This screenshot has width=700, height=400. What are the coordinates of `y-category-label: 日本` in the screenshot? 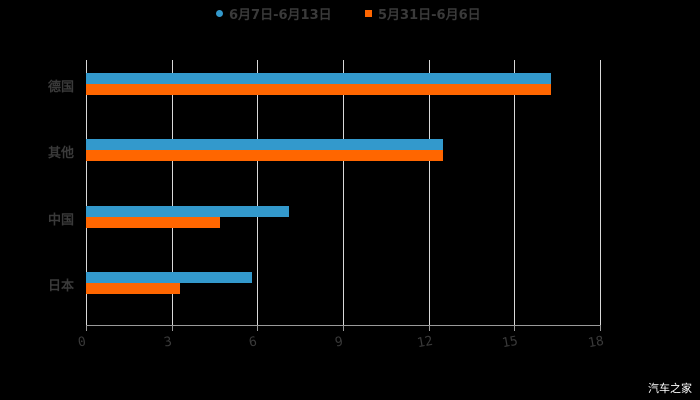 It's located at (61, 286).